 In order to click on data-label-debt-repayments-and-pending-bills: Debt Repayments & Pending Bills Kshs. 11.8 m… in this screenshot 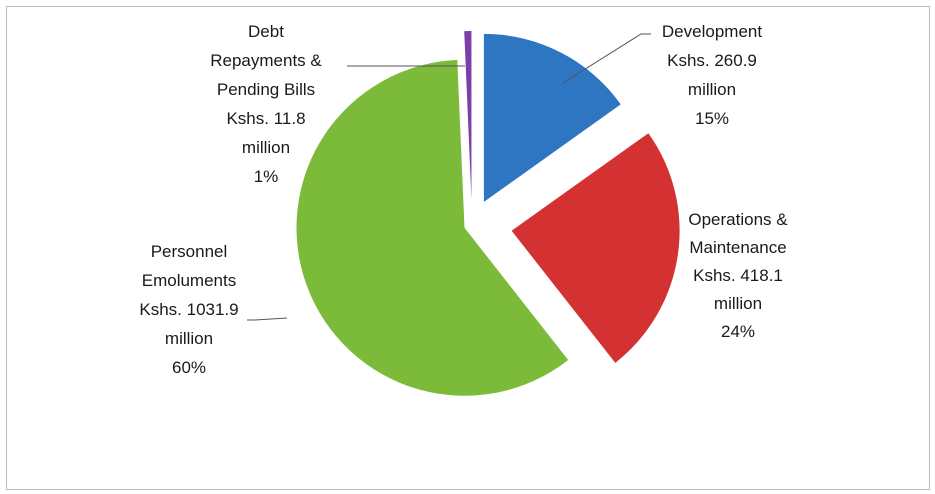, I will do `click(266, 104)`.